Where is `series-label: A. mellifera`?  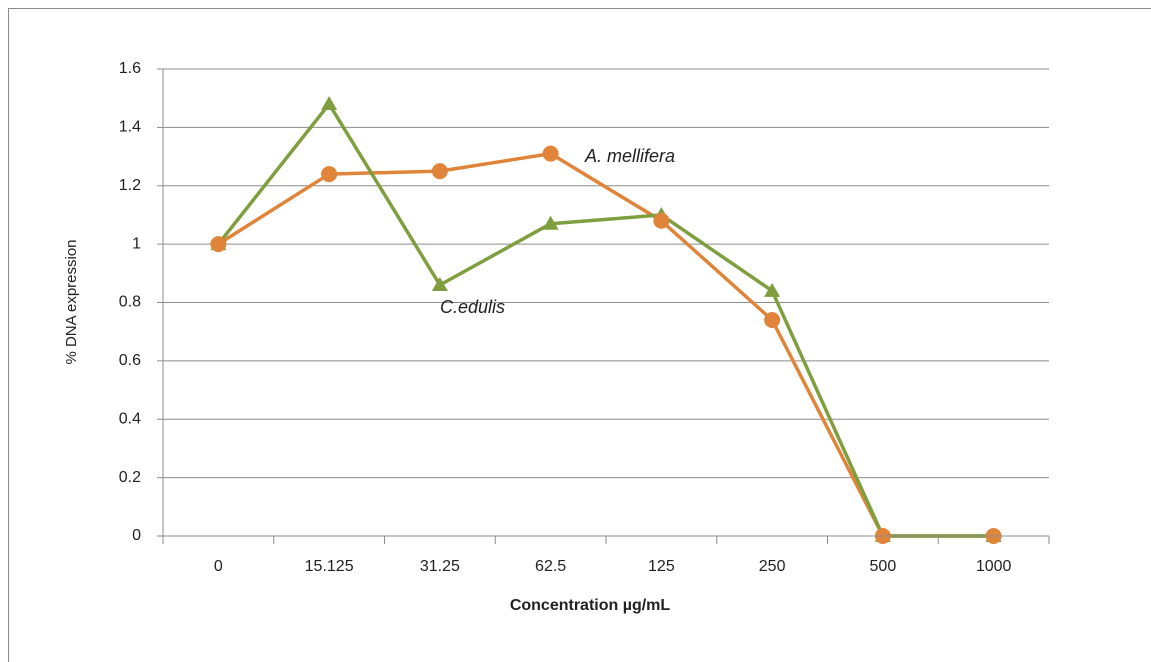 series-label: A. mellifera is located at coordinates (629, 156).